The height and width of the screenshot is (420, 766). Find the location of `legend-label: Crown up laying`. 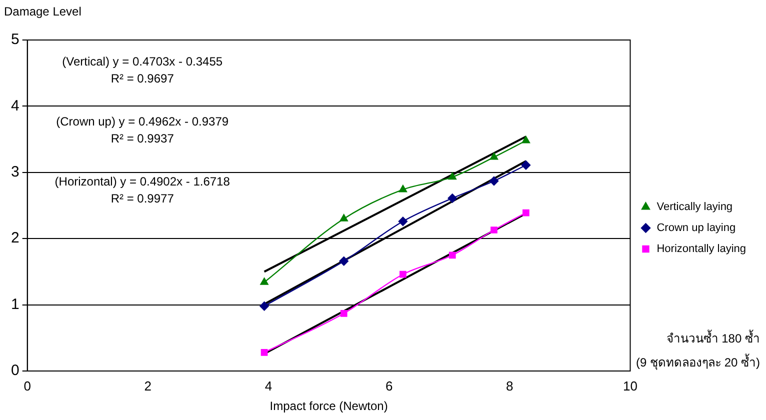

legend-label: Crown up laying is located at coordinates (696, 228).